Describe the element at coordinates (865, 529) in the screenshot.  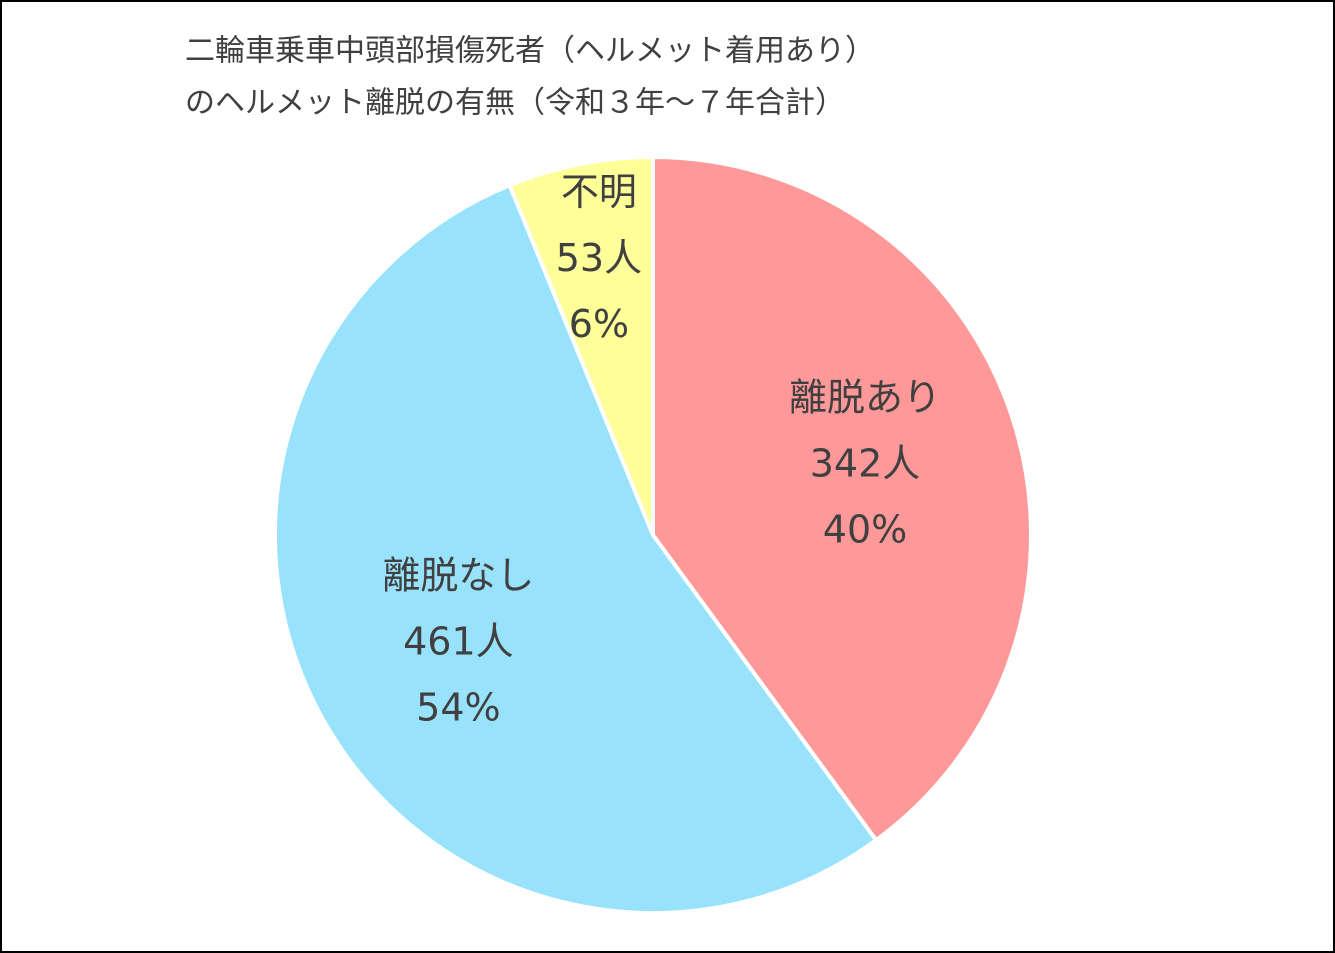
I see `percent-label: 40%` at that location.